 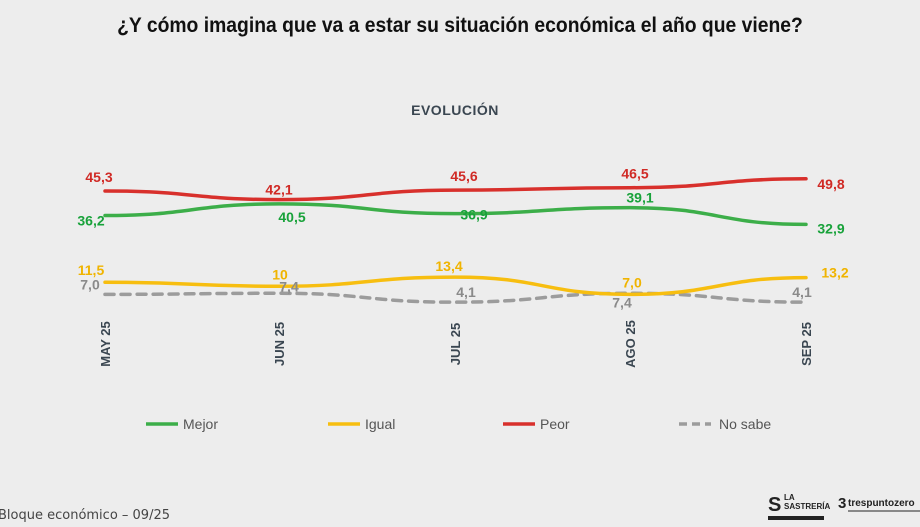 What do you see at coordinates (200, 424) in the screenshot?
I see `legend-label: Mejor` at bounding box center [200, 424].